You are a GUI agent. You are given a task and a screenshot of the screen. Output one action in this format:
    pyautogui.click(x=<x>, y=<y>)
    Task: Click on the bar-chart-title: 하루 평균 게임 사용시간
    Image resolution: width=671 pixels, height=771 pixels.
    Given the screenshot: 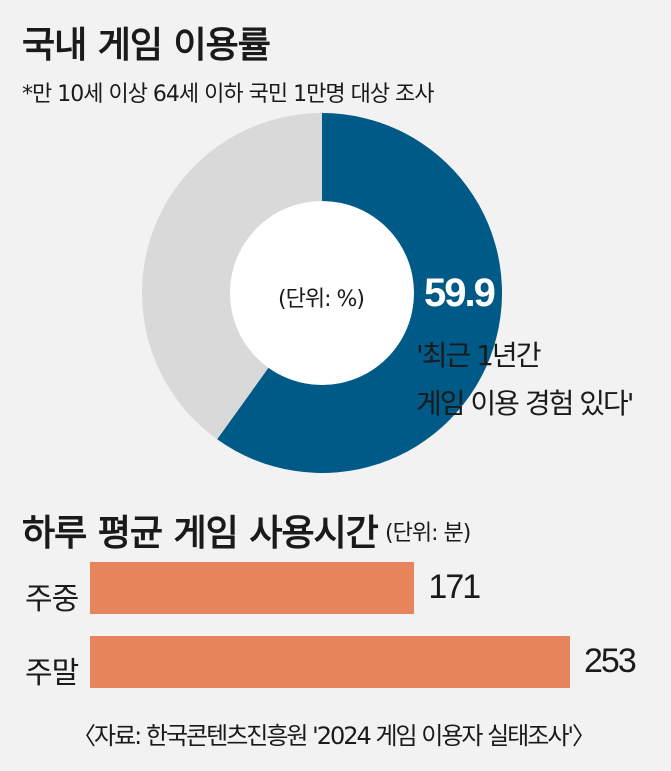 What is the action you would take?
    pyautogui.click(x=200, y=533)
    